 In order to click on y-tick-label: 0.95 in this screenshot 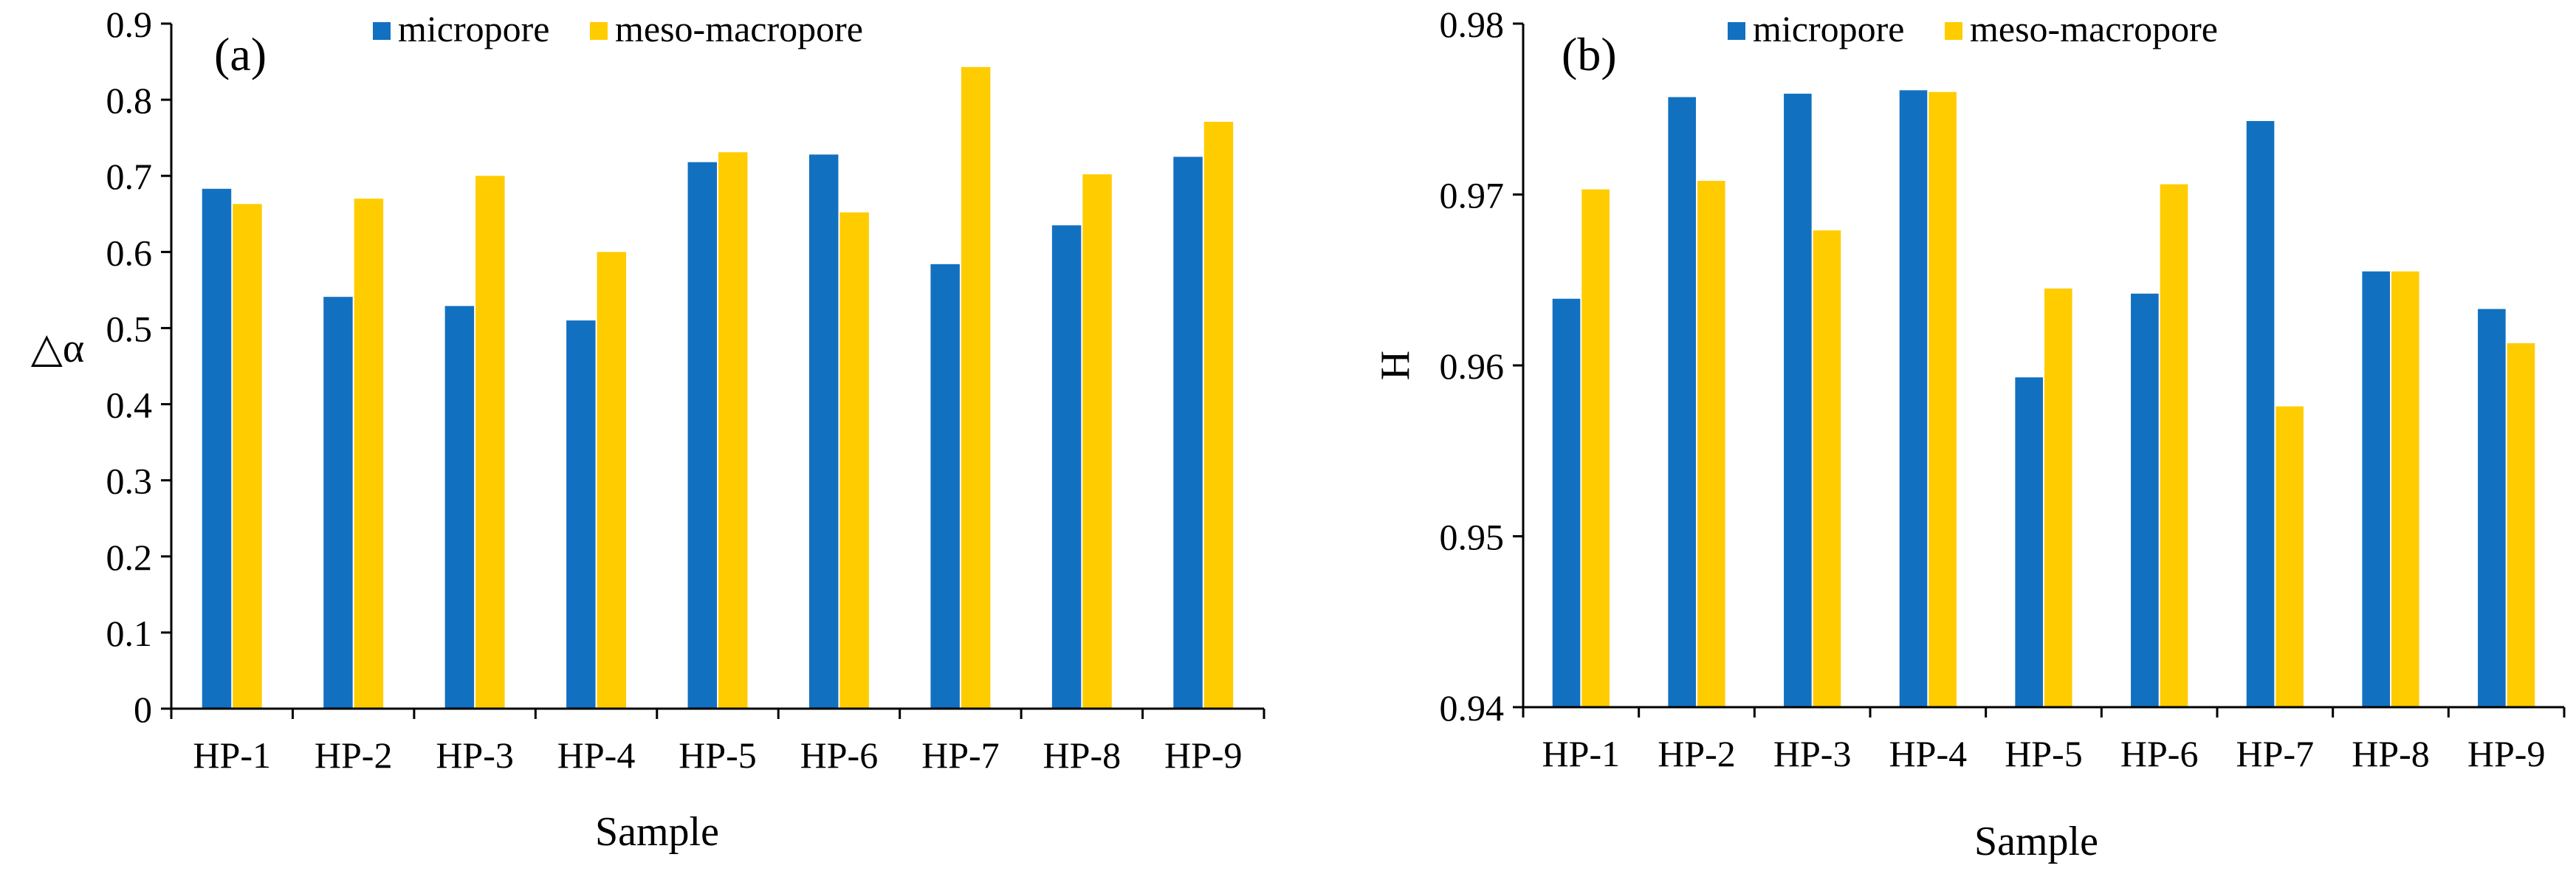, I will do `click(1472, 537)`.